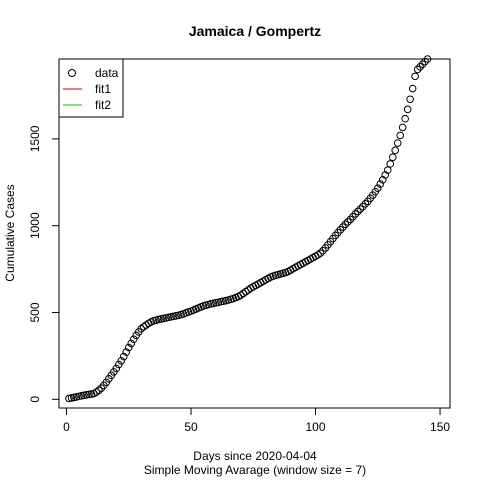  Describe the element at coordinates (191, 427) in the screenshot. I see `x-tick-label: 50` at that location.